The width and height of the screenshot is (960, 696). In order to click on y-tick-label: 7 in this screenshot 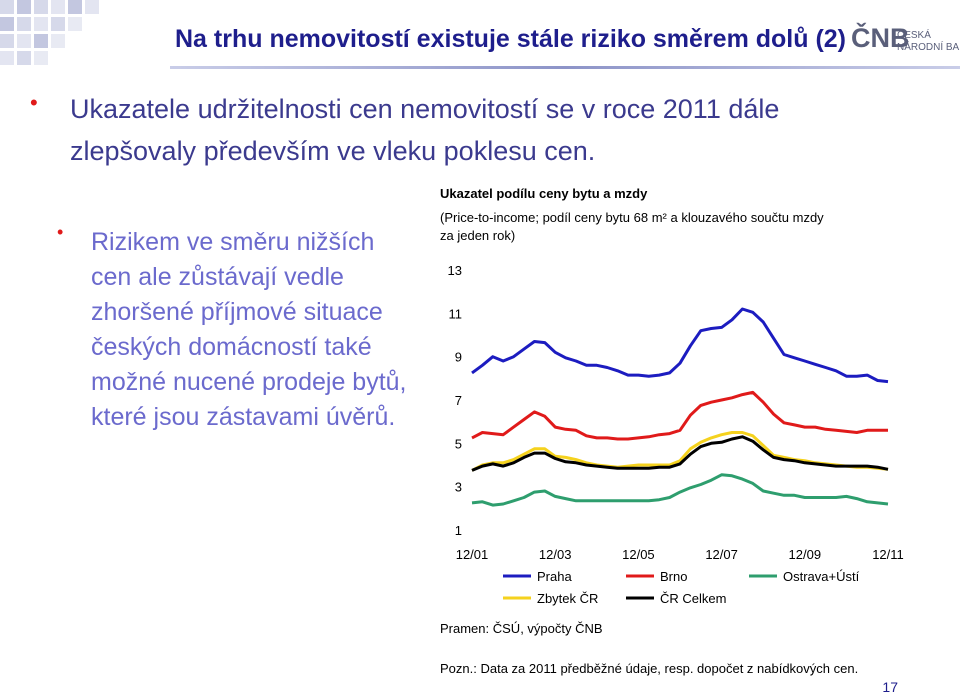, I will do `click(458, 400)`.